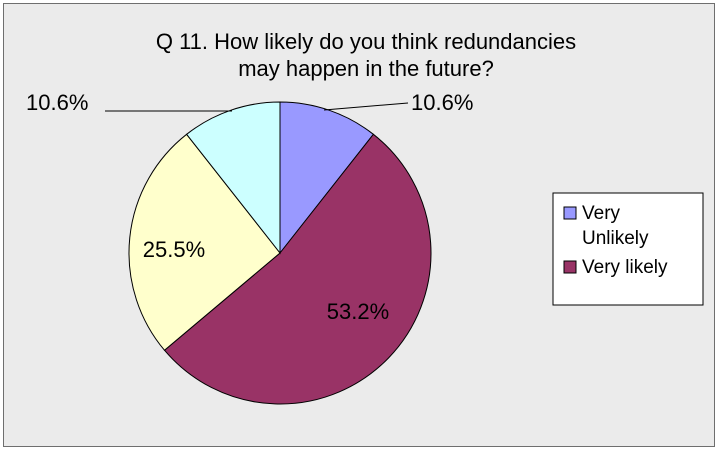  Describe the element at coordinates (174, 249) in the screenshot. I see `data-label-slice-3: 25.5%` at that location.